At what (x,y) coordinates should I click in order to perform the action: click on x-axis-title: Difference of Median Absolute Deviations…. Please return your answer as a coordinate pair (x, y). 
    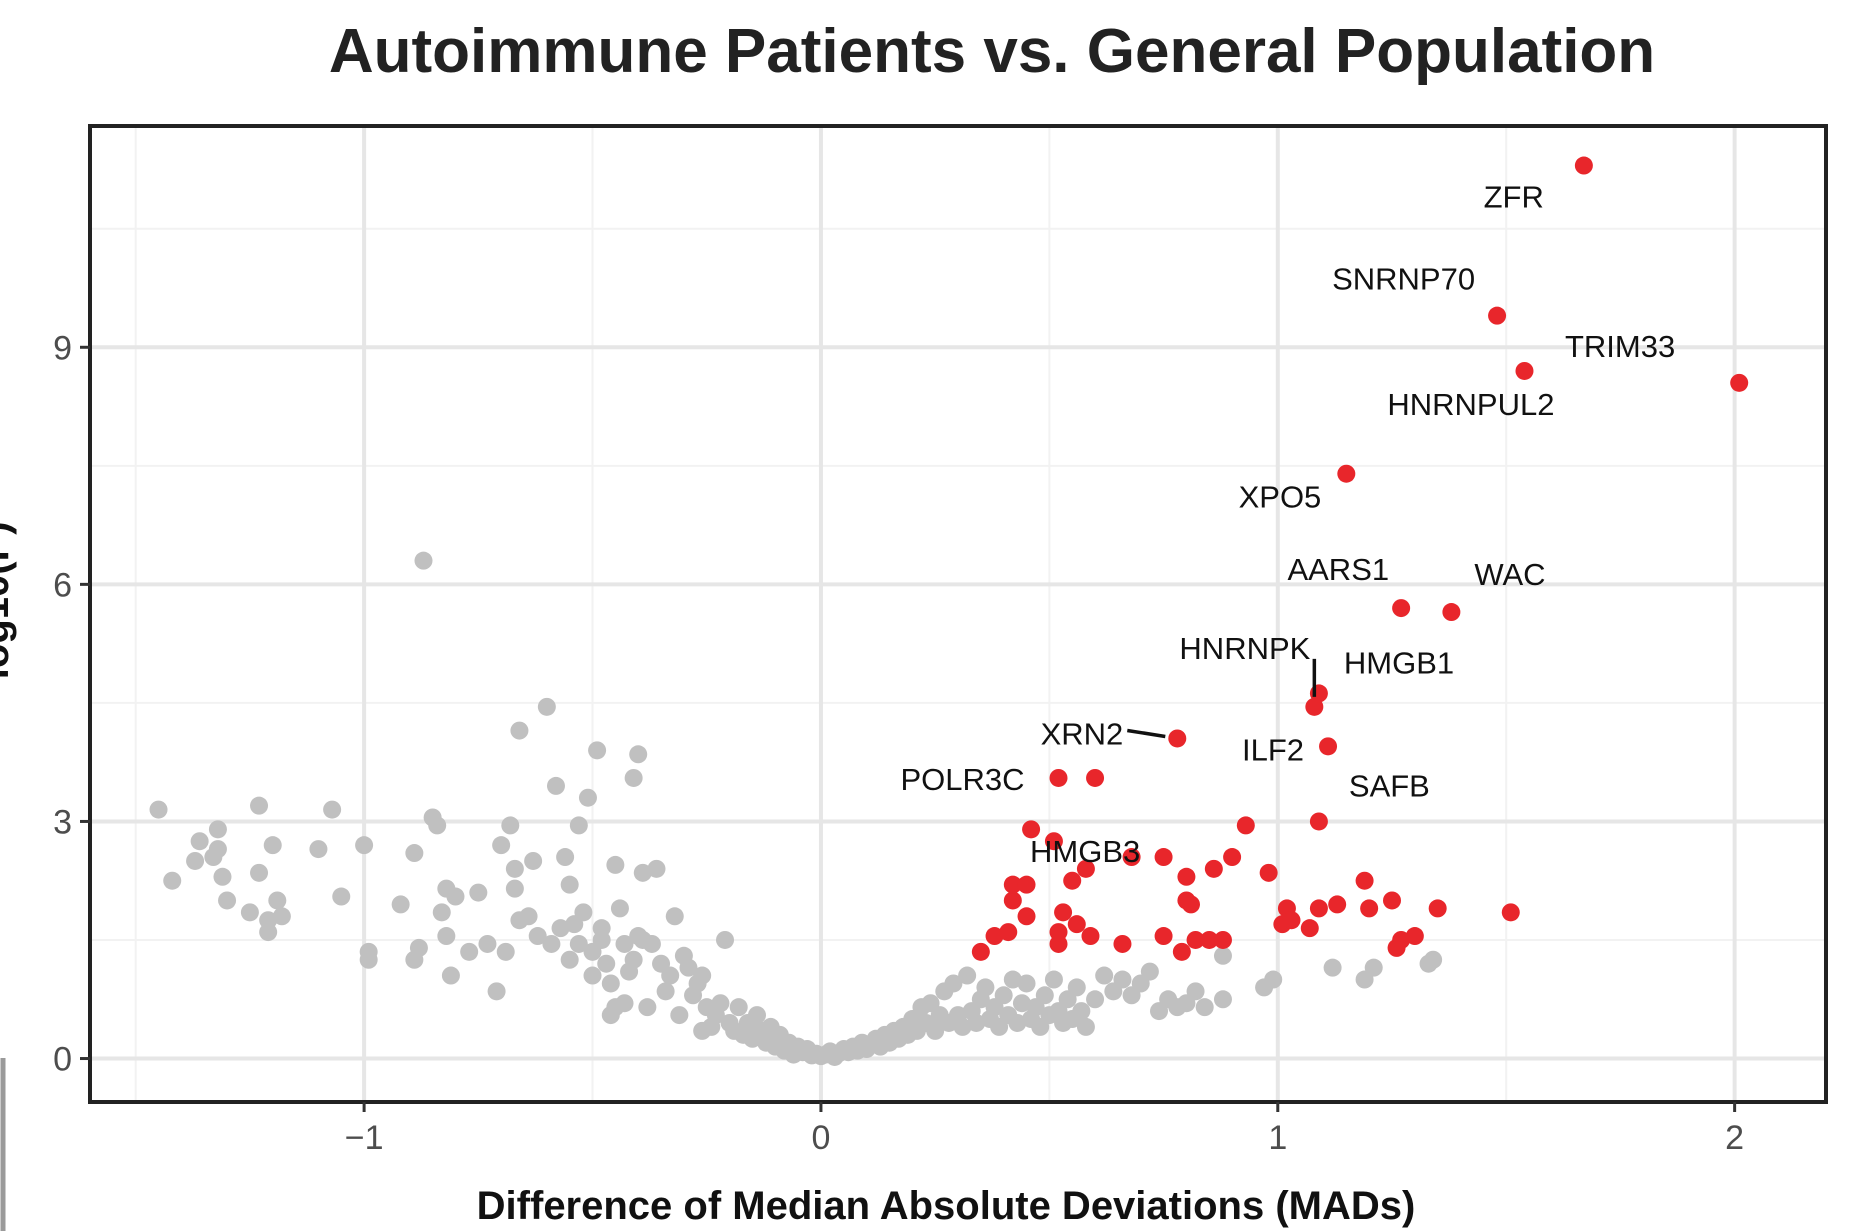
    Looking at the image, I should click on (946, 1206).